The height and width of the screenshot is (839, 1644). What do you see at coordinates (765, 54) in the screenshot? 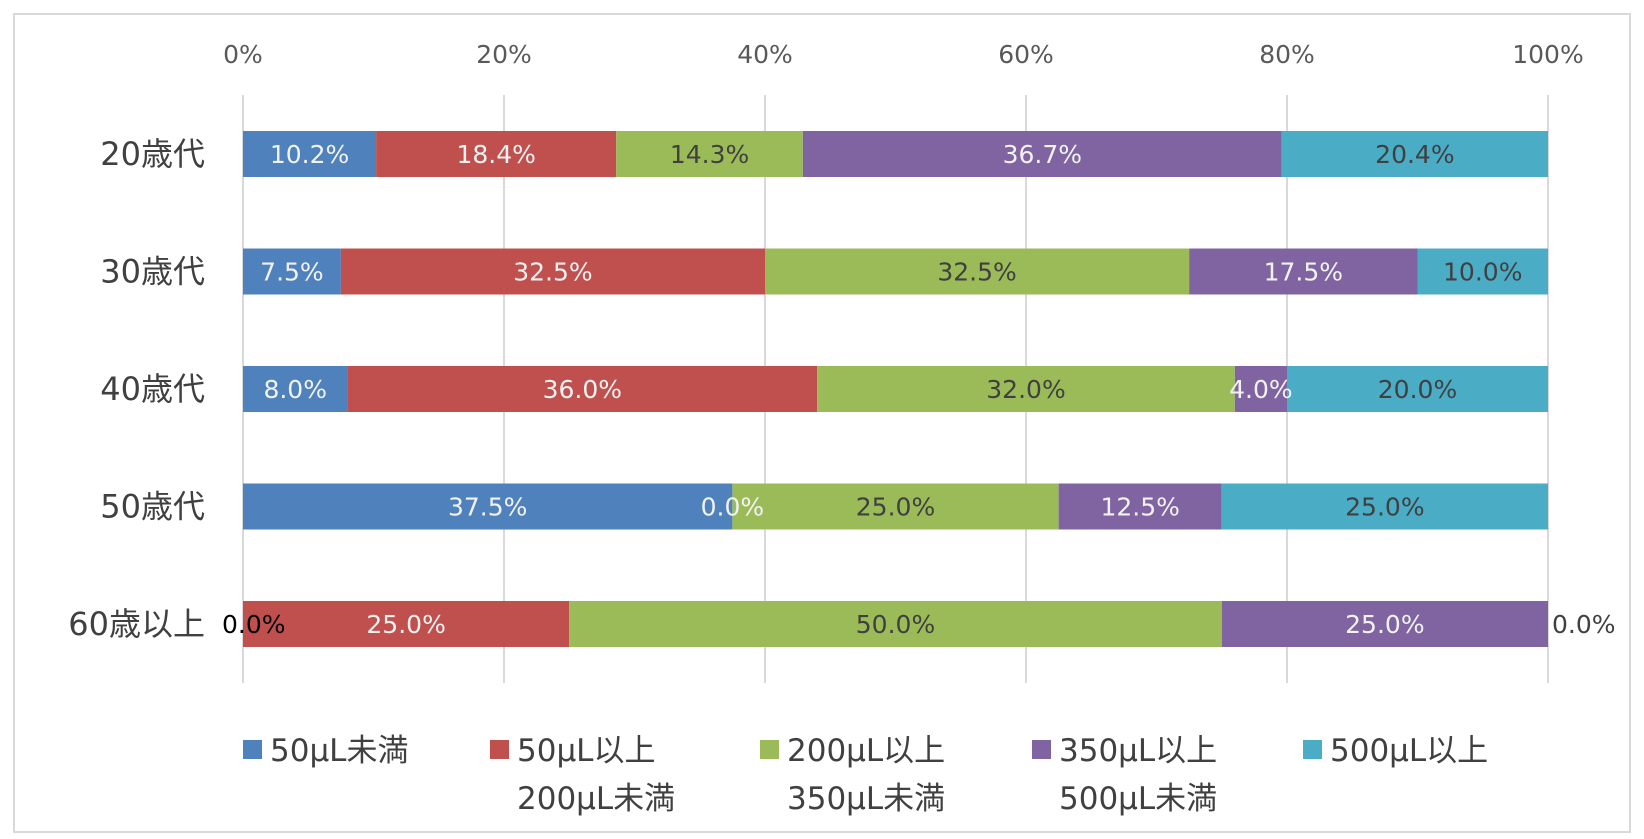
I see `x-tick-label: 40%` at bounding box center [765, 54].